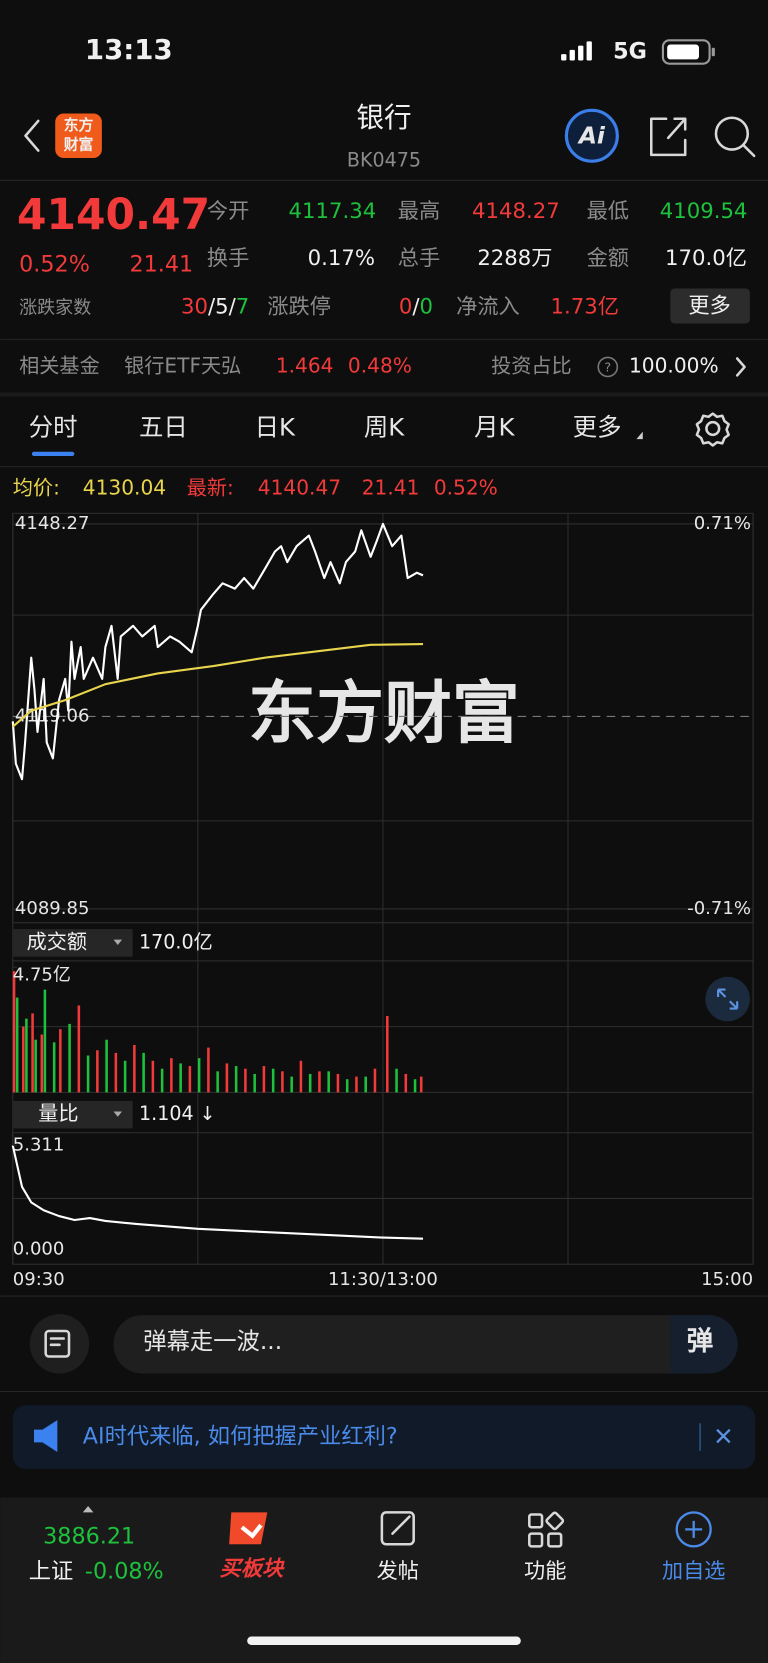 The width and height of the screenshot is (768, 1663). Describe the element at coordinates (54, 265) in the screenshot. I see `change-pct: 0.52%` at that location.